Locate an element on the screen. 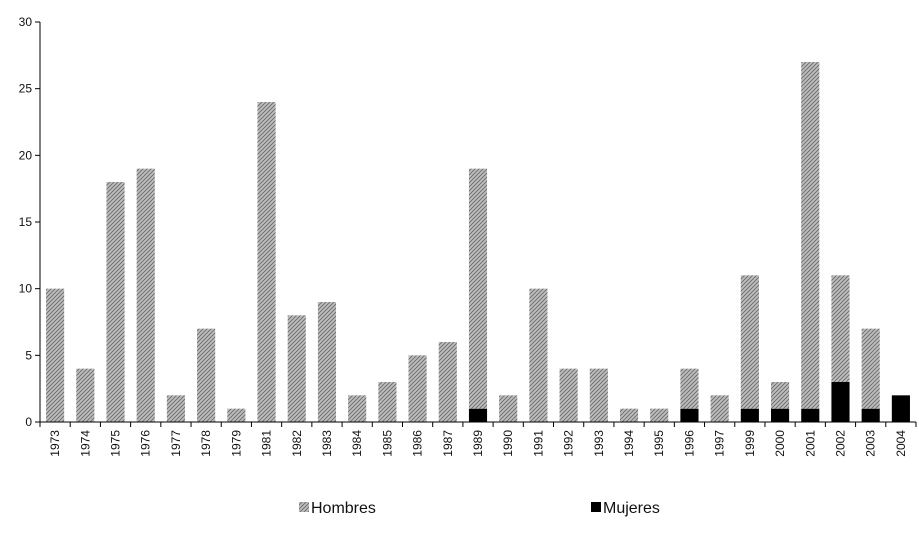  bar-hombres-1974 is located at coordinates (85, 395).